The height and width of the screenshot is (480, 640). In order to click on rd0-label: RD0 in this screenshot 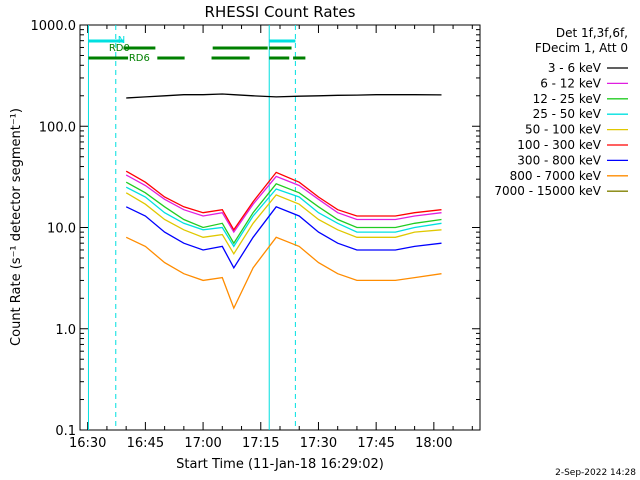, I will do `click(119, 48)`.